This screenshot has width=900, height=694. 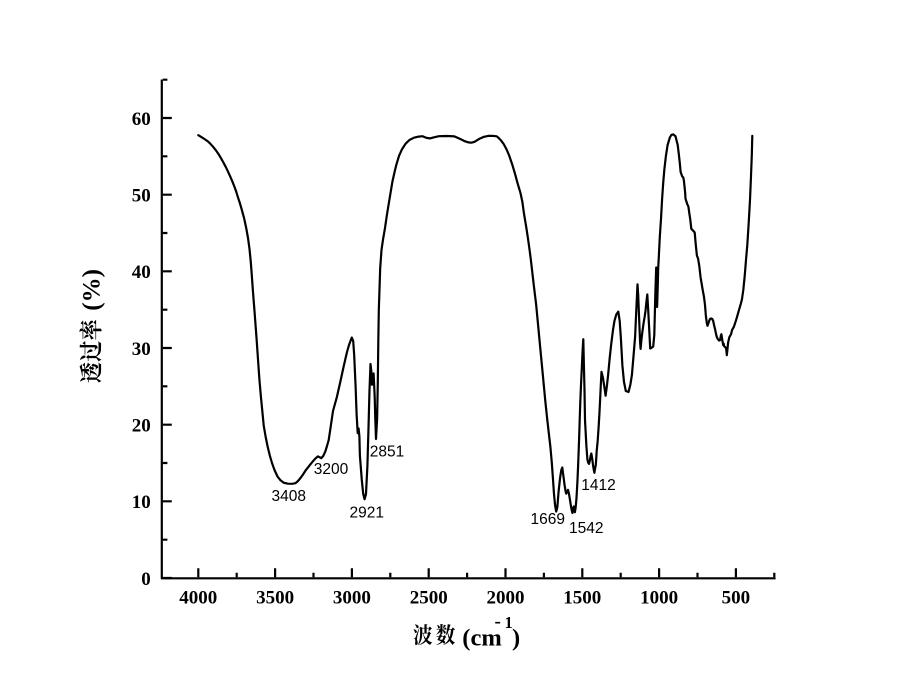 What do you see at coordinates (198, 598) in the screenshot?
I see `svg-text: 4000` at bounding box center [198, 598].